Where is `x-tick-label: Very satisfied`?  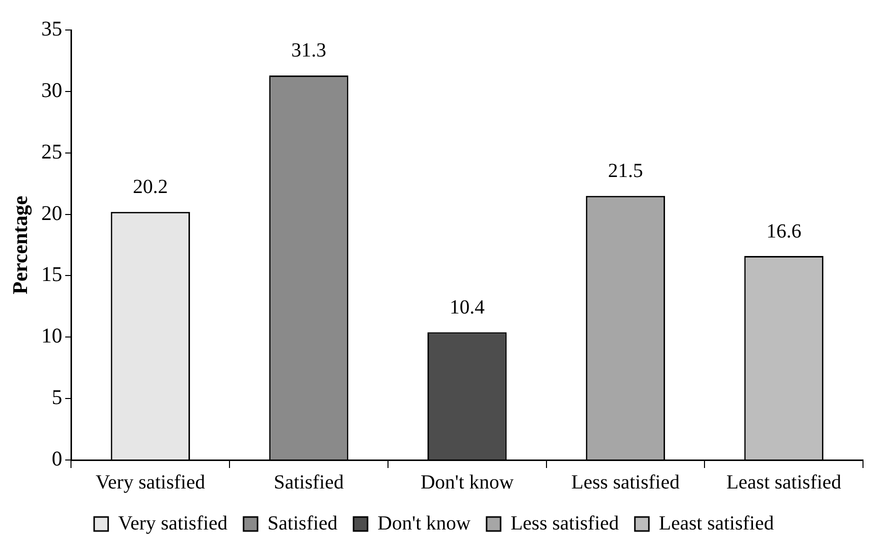
x-tick-label: Very satisfied is located at coordinates (151, 482).